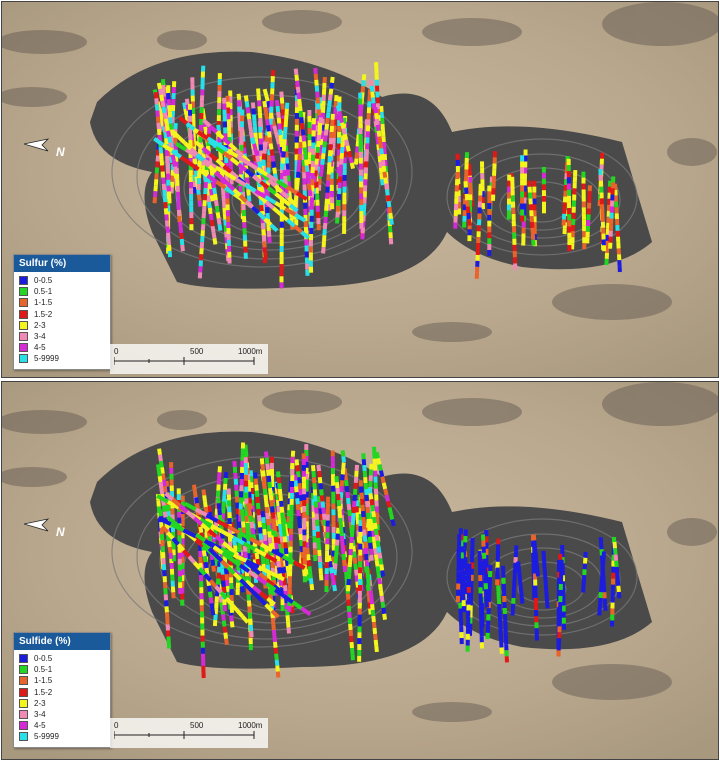 This screenshot has width=720, height=761. I want to click on scale-label-500: 500, so click(197, 351).